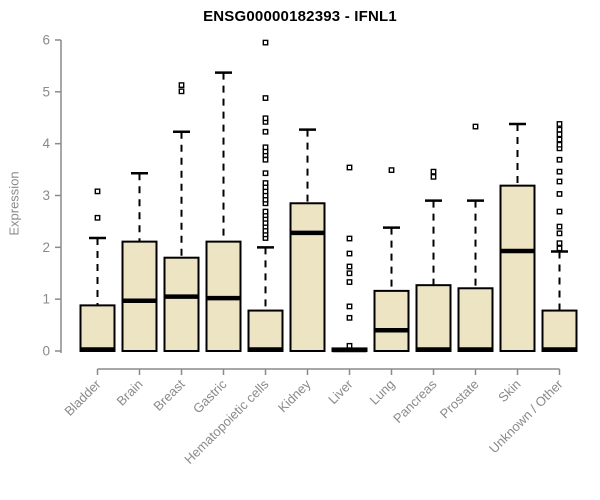 This screenshot has width=600, height=500. What do you see at coordinates (475, 320) in the screenshot?
I see `box-prostate` at bounding box center [475, 320].